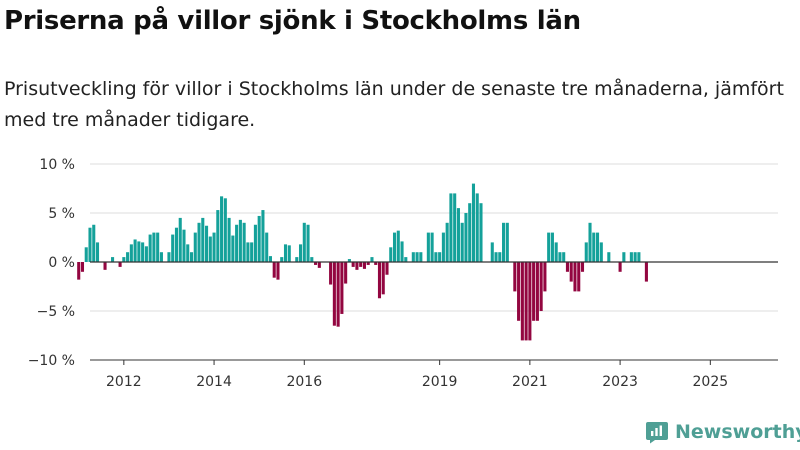  I want to click on x-tick-label: 2025, so click(711, 382).